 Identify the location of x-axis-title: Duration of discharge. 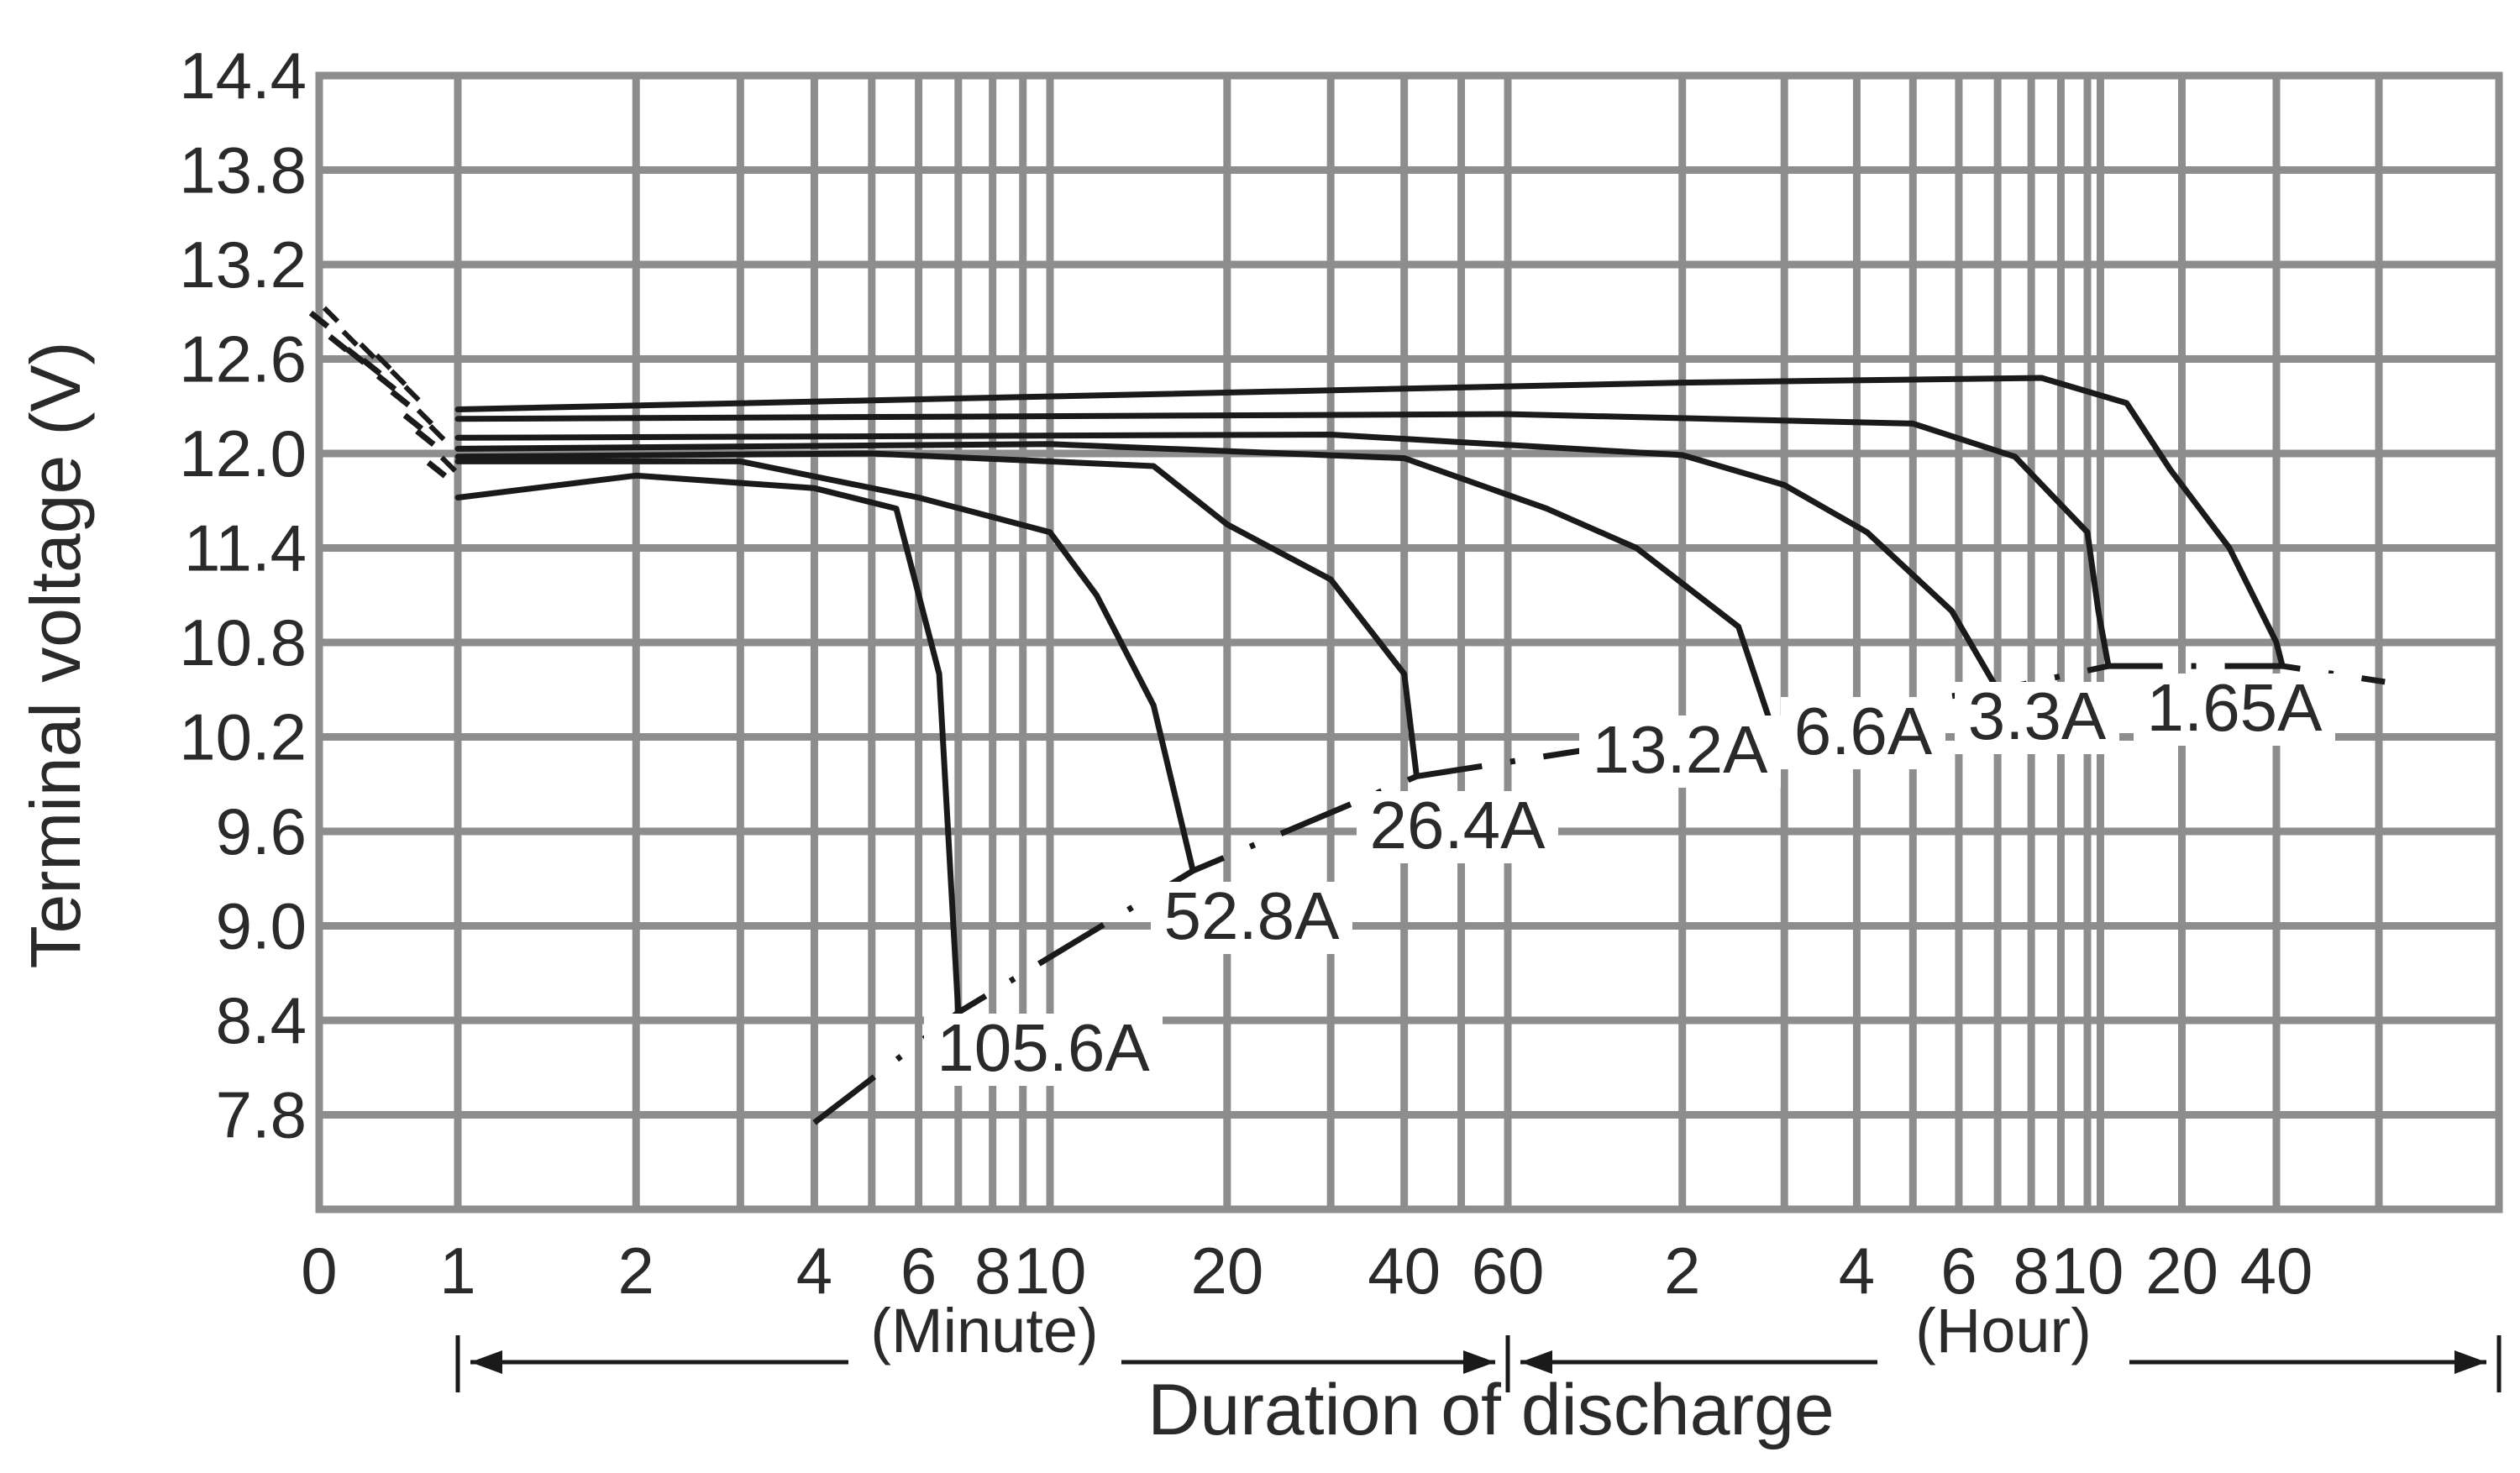
(1490, 1410).